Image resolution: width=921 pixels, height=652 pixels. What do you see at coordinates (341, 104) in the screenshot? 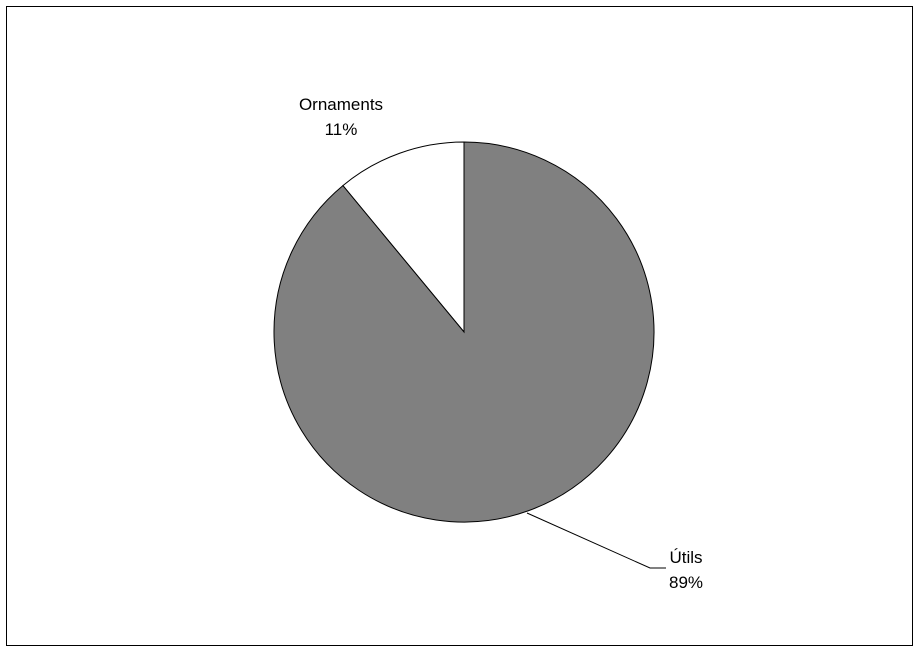
I see `slice-label-ornaments-name: Ornaments` at bounding box center [341, 104].